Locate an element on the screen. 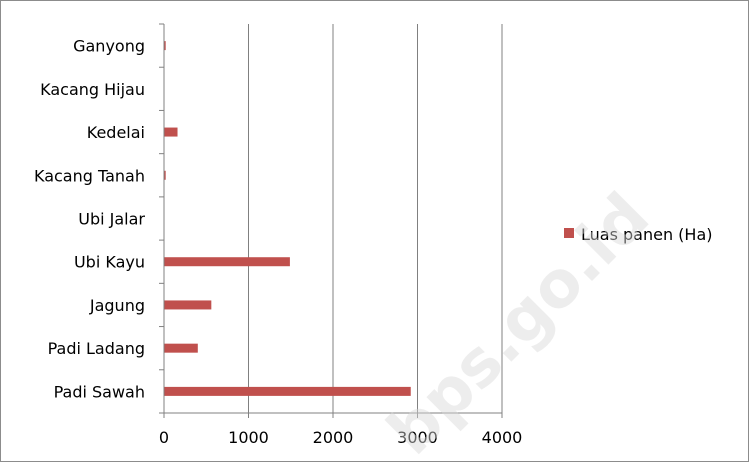 Image resolution: width=749 pixels, height=462 pixels. x-tick-label: 4000 is located at coordinates (502, 437).